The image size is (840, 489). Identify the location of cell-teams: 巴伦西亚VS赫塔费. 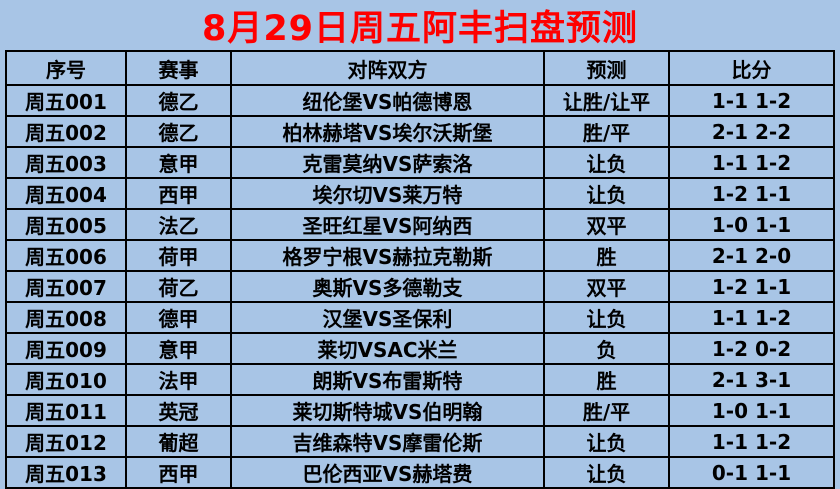
(387, 472).